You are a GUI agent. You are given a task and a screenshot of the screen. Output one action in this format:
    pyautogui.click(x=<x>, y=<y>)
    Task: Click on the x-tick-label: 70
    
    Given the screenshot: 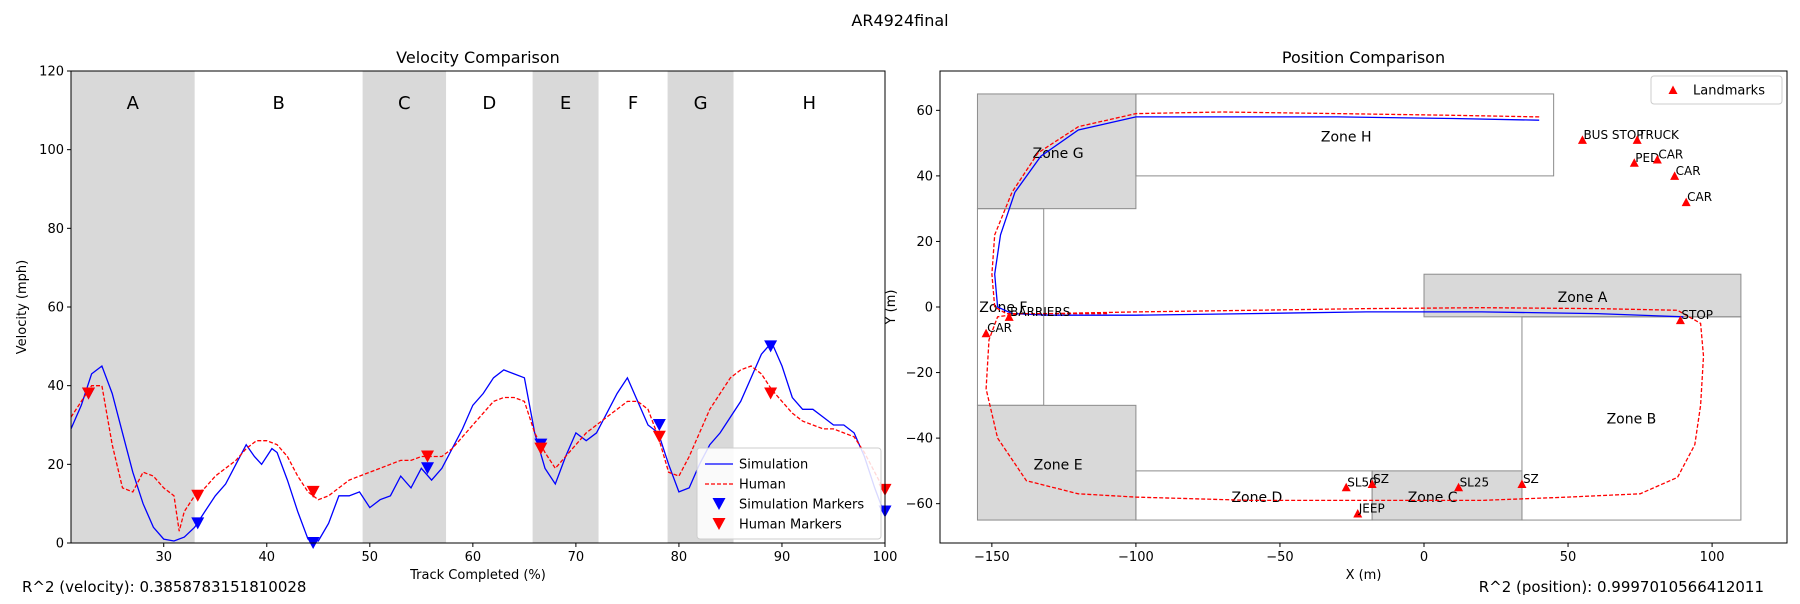 What is the action you would take?
    pyautogui.click(x=576, y=557)
    